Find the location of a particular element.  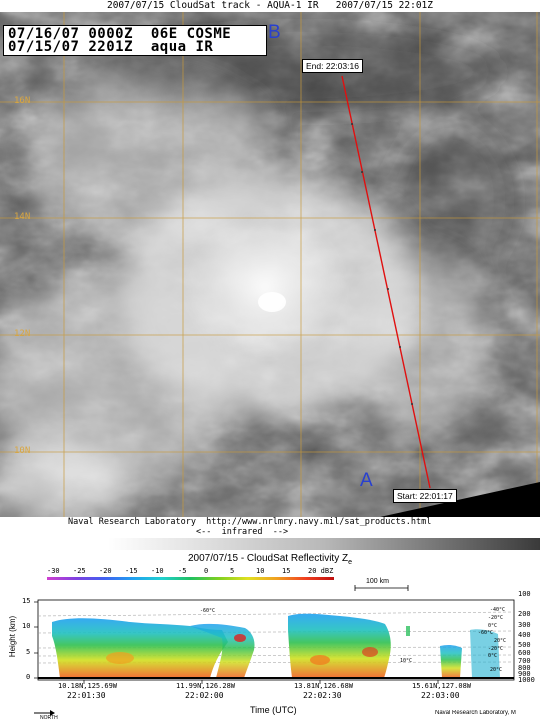

time-label: 22:02:00 is located at coordinates (204, 695).